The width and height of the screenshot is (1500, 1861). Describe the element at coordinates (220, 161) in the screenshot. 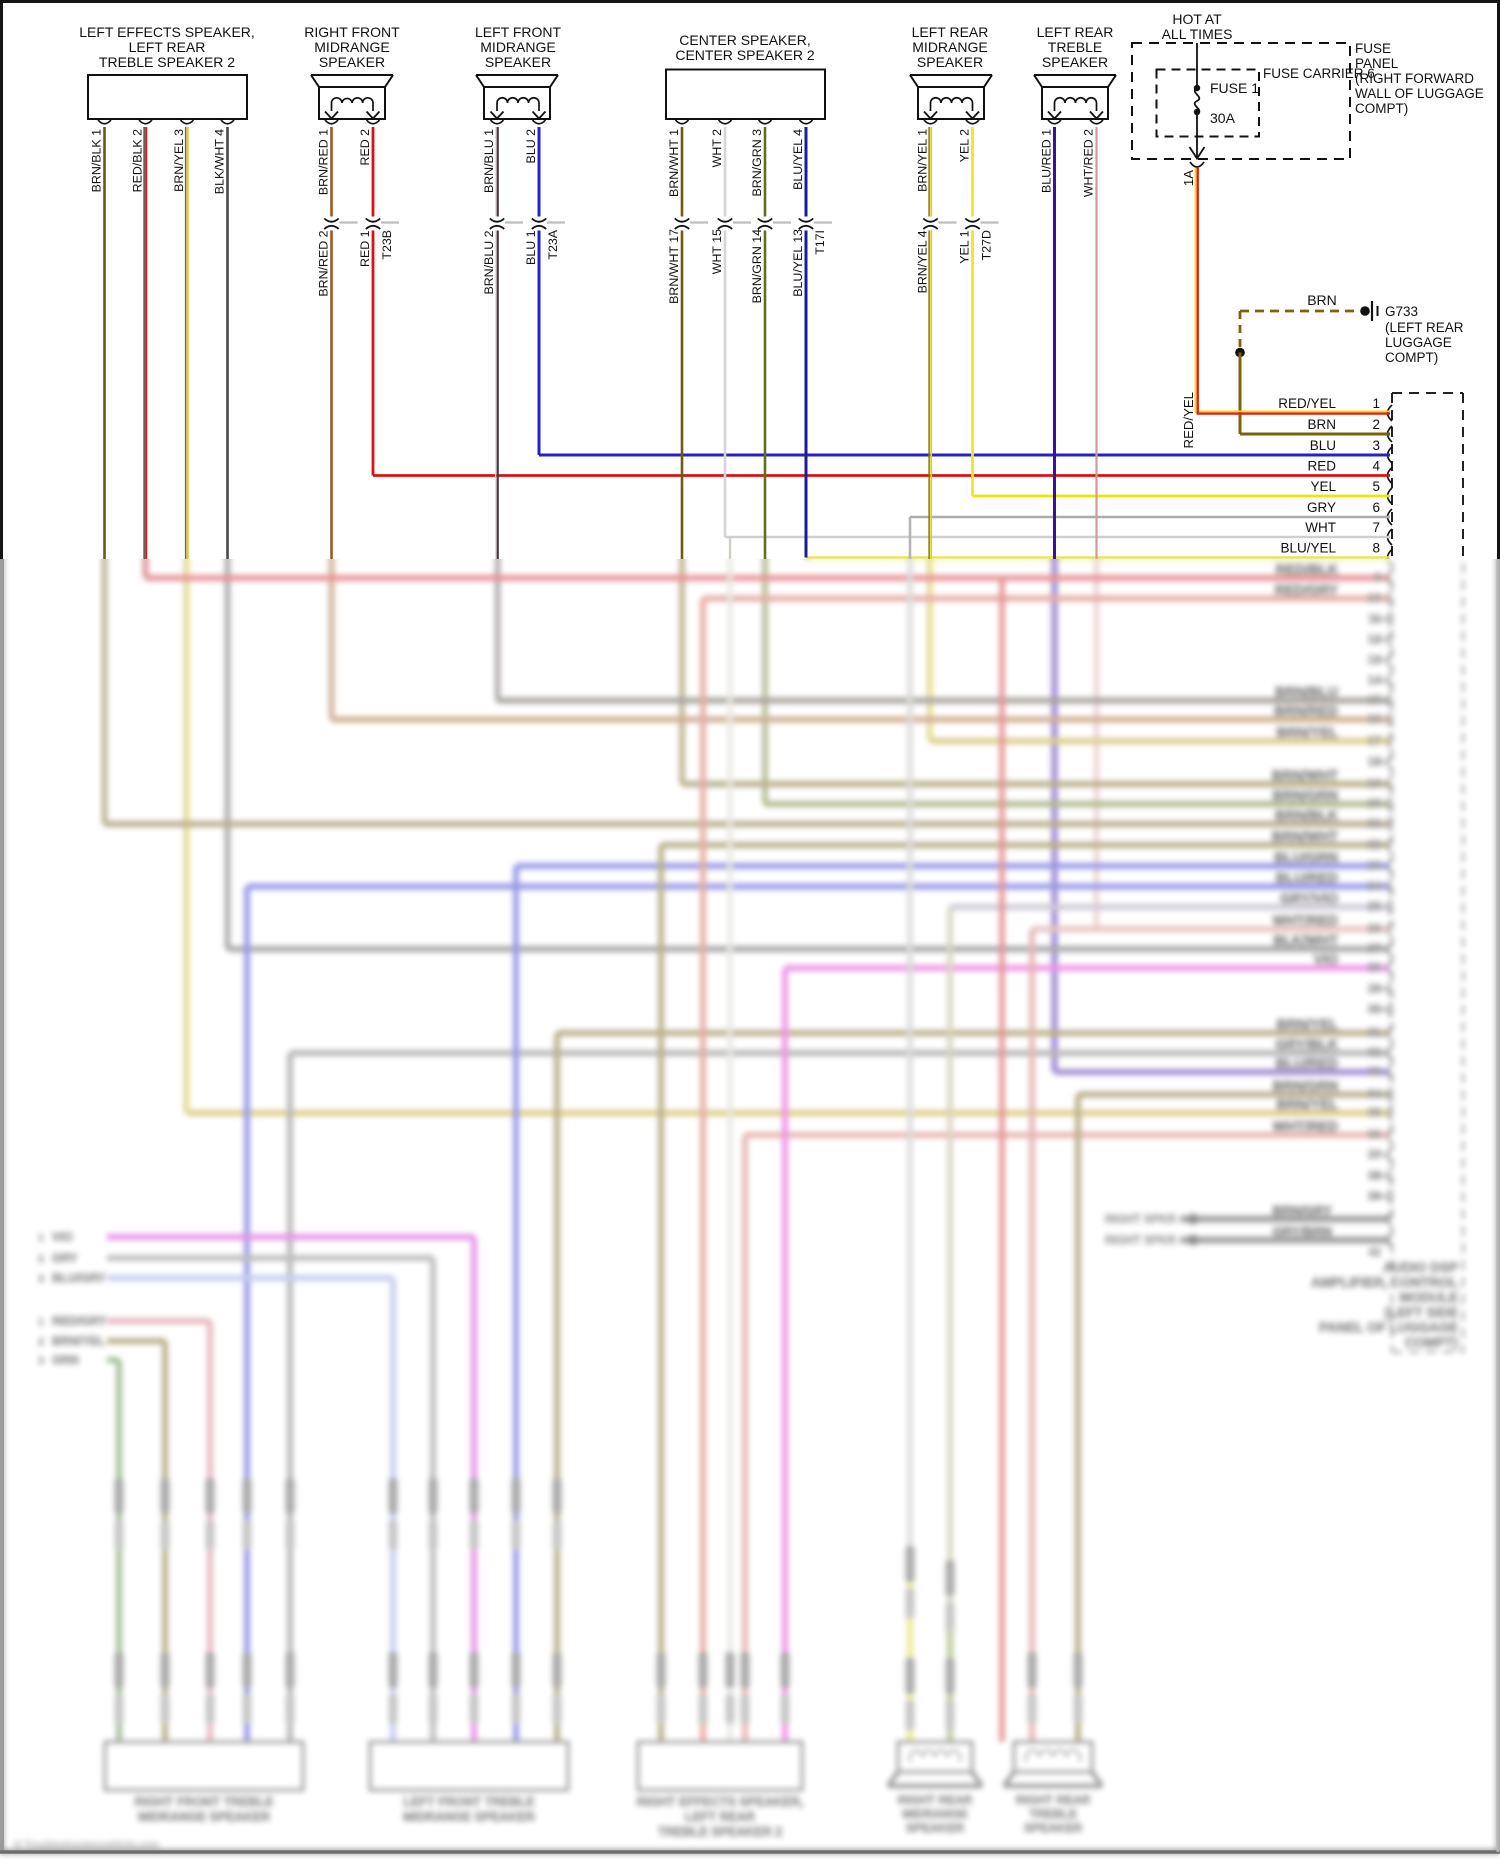

I see `svg-text: BLK/WHT 4` at that location.